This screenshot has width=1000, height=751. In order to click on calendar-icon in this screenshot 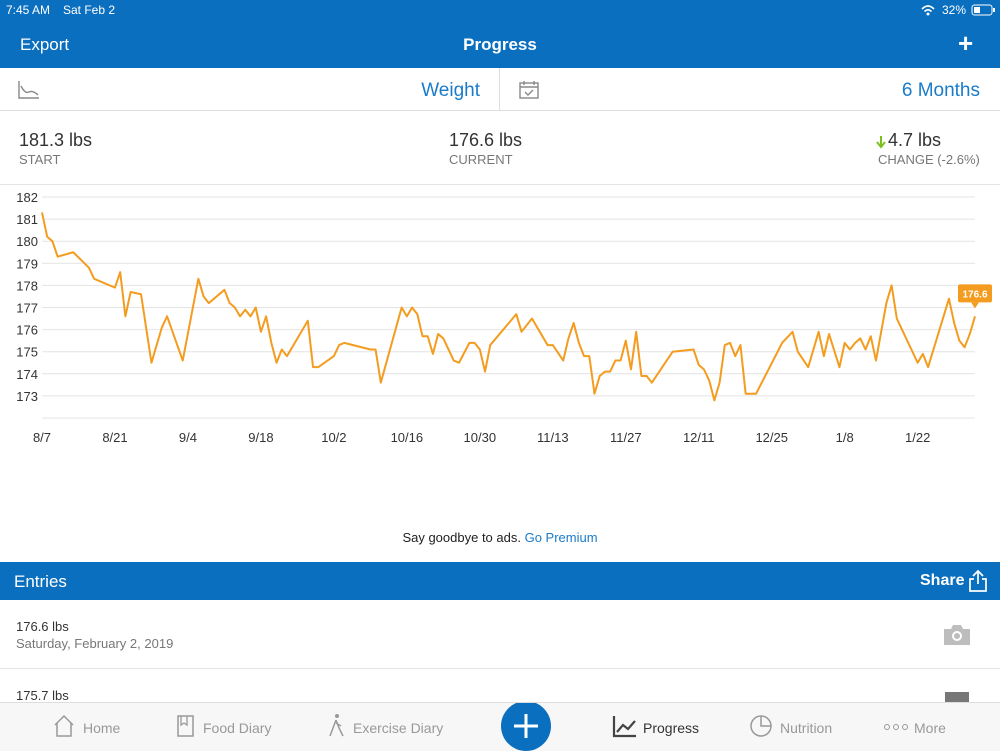, I will do `click(529, 90)`.